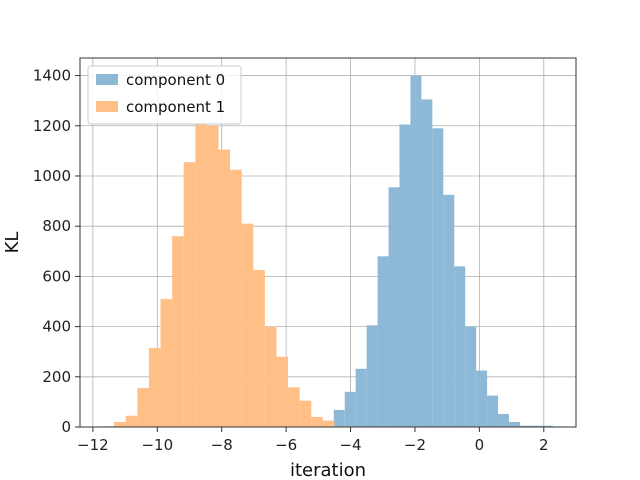 This screenshot has height=480, width=640. I want to click on y-tick-label: 400, so click(56, 327).